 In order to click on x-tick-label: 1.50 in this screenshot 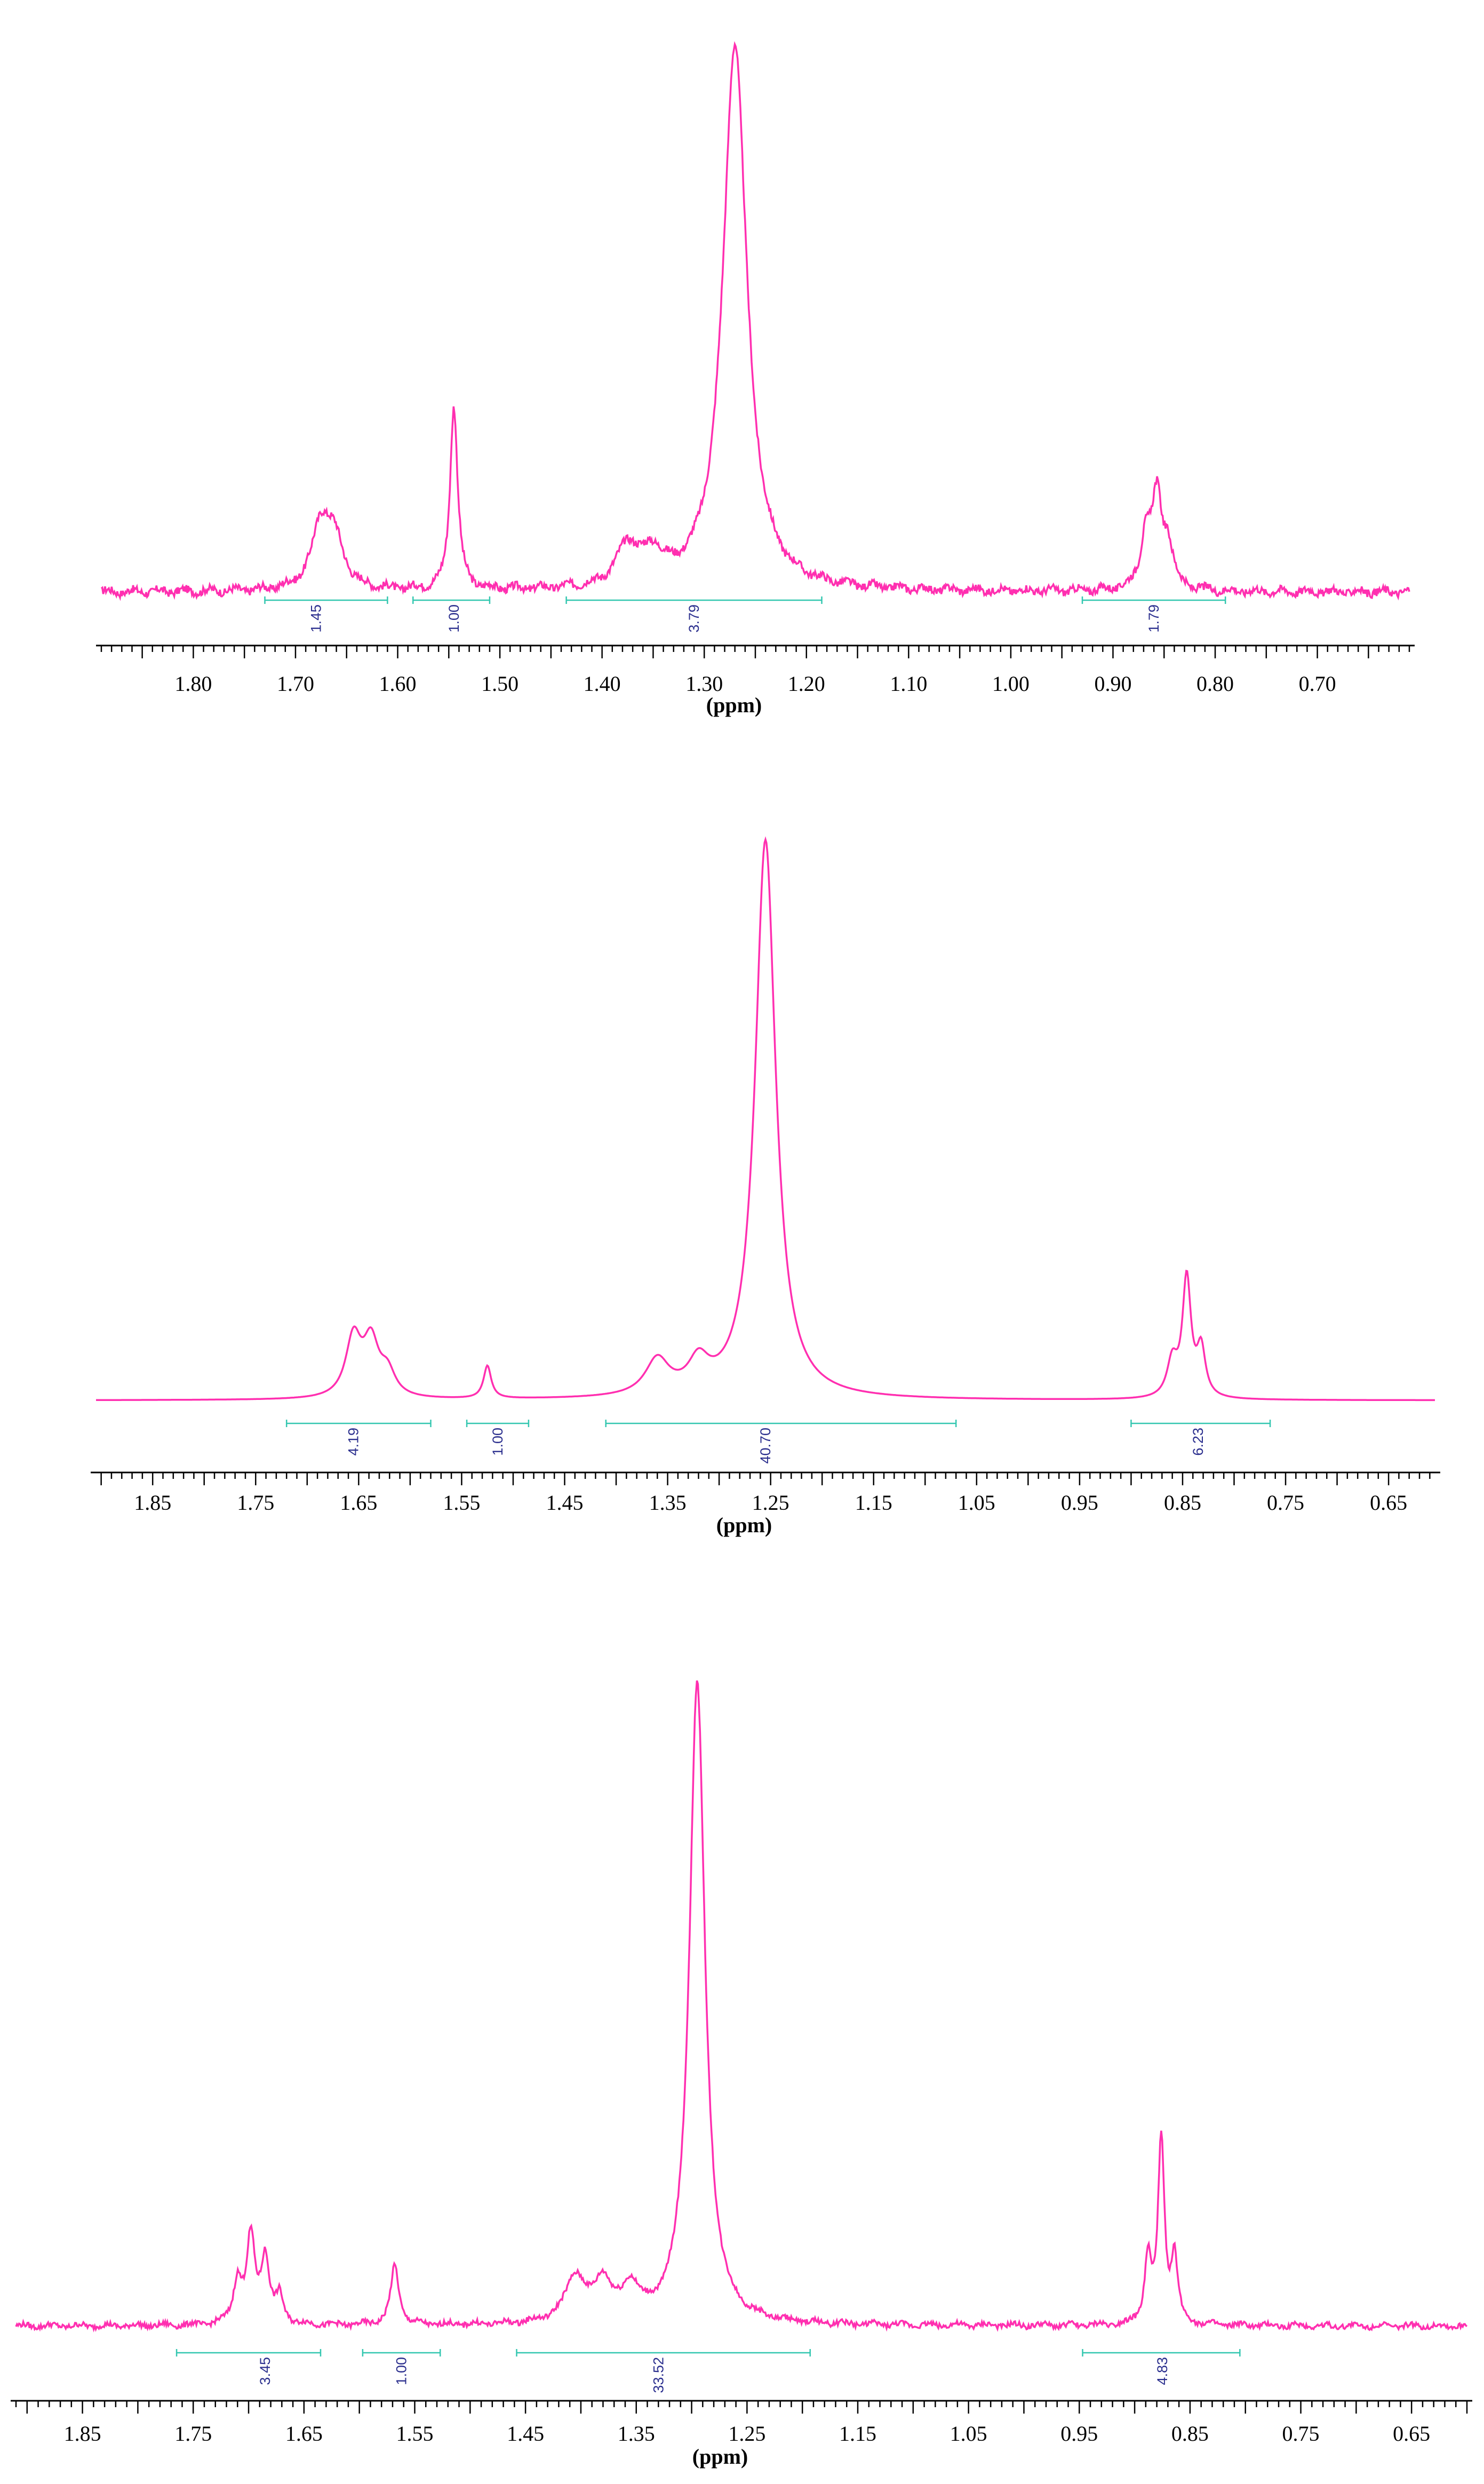, I will do `click(499, 684)`.